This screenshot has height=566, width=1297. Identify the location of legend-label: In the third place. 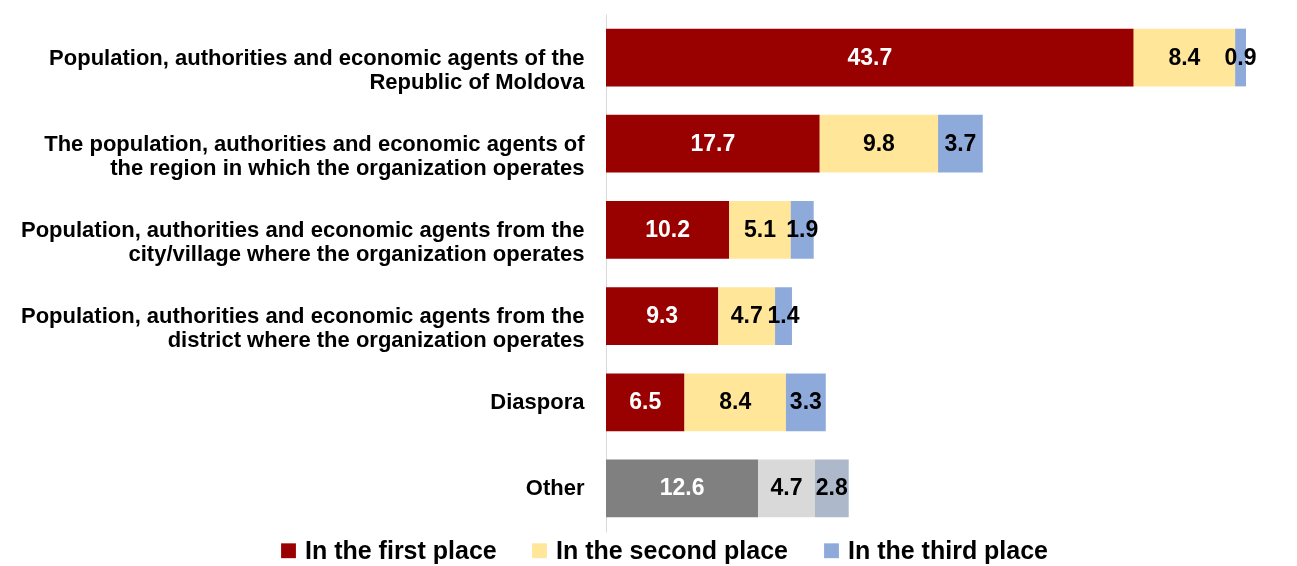
(948, 549).